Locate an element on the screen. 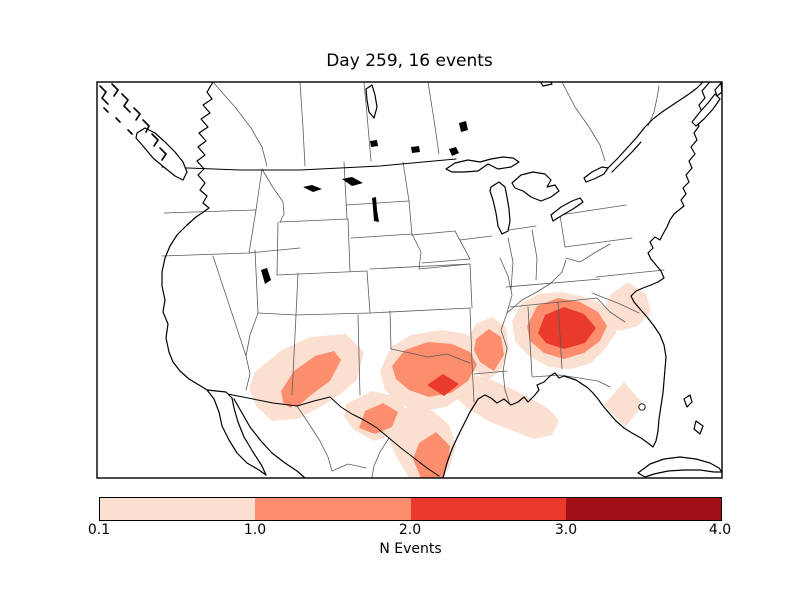  colorbar-tick: 4.0 is located at coordinates (720, 530).